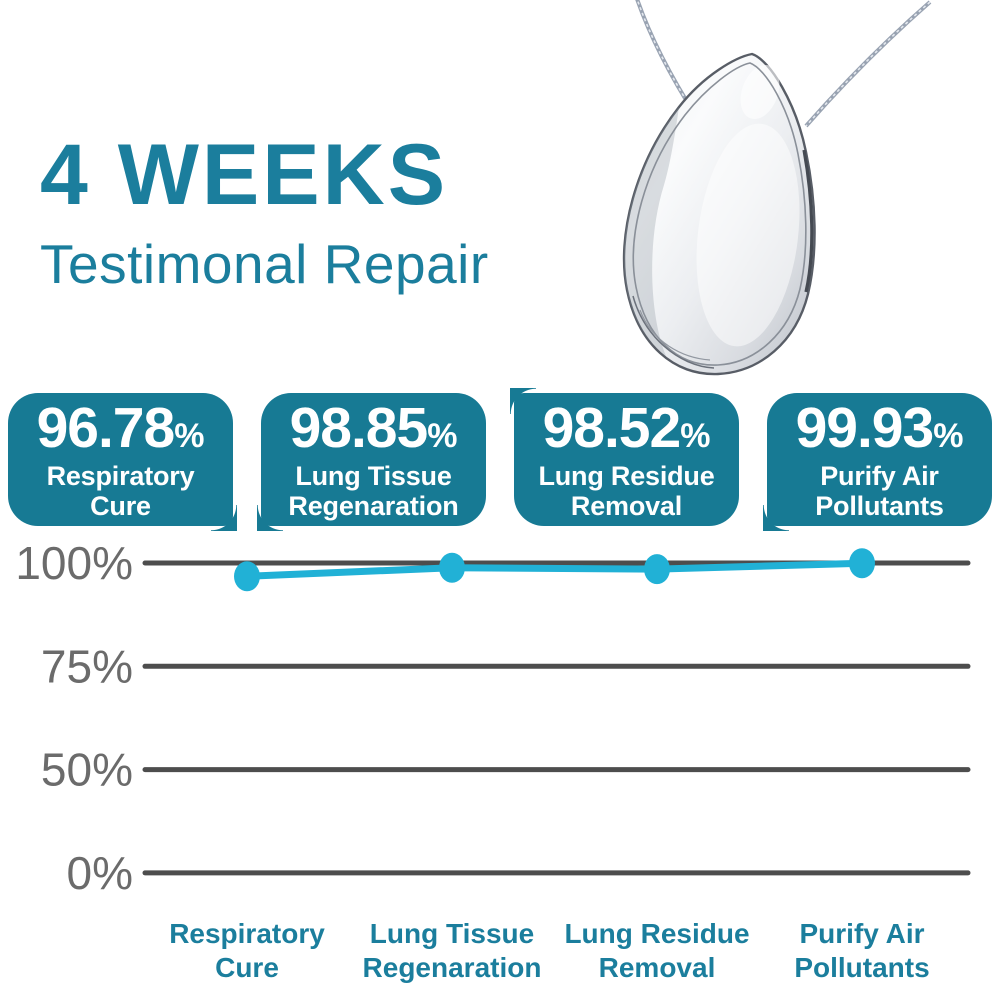 Image resolution: width=1000 pixels, height=1000 pixels. What do you see at coordinates (373, 427) in the screenshot?
I see `stat-value: 98.85%` at bounding box center [373, 427].